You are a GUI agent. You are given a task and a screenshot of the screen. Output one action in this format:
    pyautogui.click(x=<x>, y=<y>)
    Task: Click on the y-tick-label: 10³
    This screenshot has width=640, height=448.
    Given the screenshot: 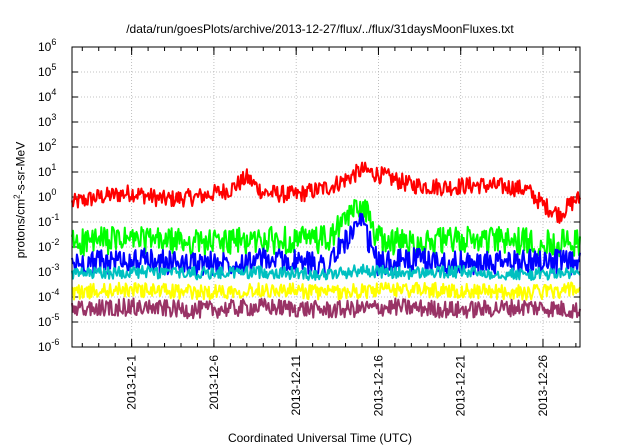 What is the action you would take?
    pyautogui.click(x=47, y=120)
    